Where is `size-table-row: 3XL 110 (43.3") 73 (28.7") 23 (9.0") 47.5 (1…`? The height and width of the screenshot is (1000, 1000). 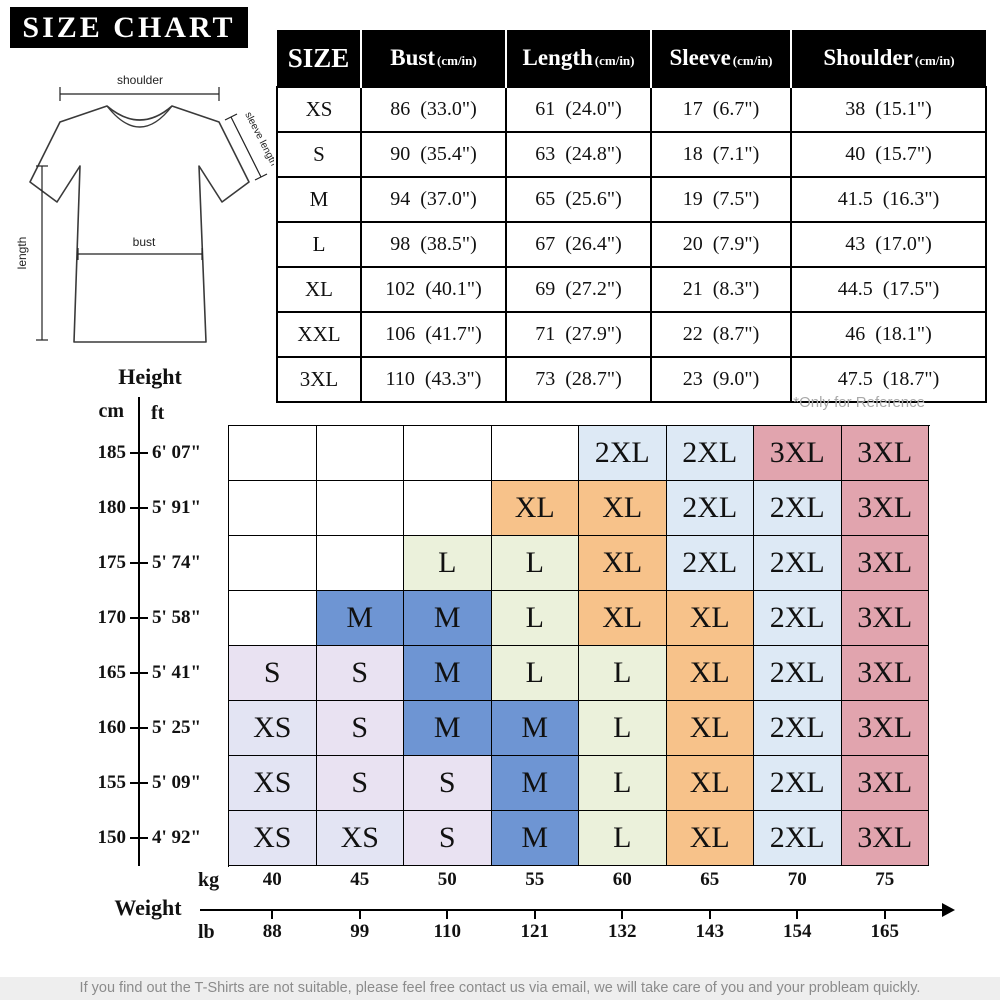 size-table-row: 3XL 110 (43.3") 73 (28.7") 23 (9.0") 47.5 (1… is located at coordinates (631, 379).